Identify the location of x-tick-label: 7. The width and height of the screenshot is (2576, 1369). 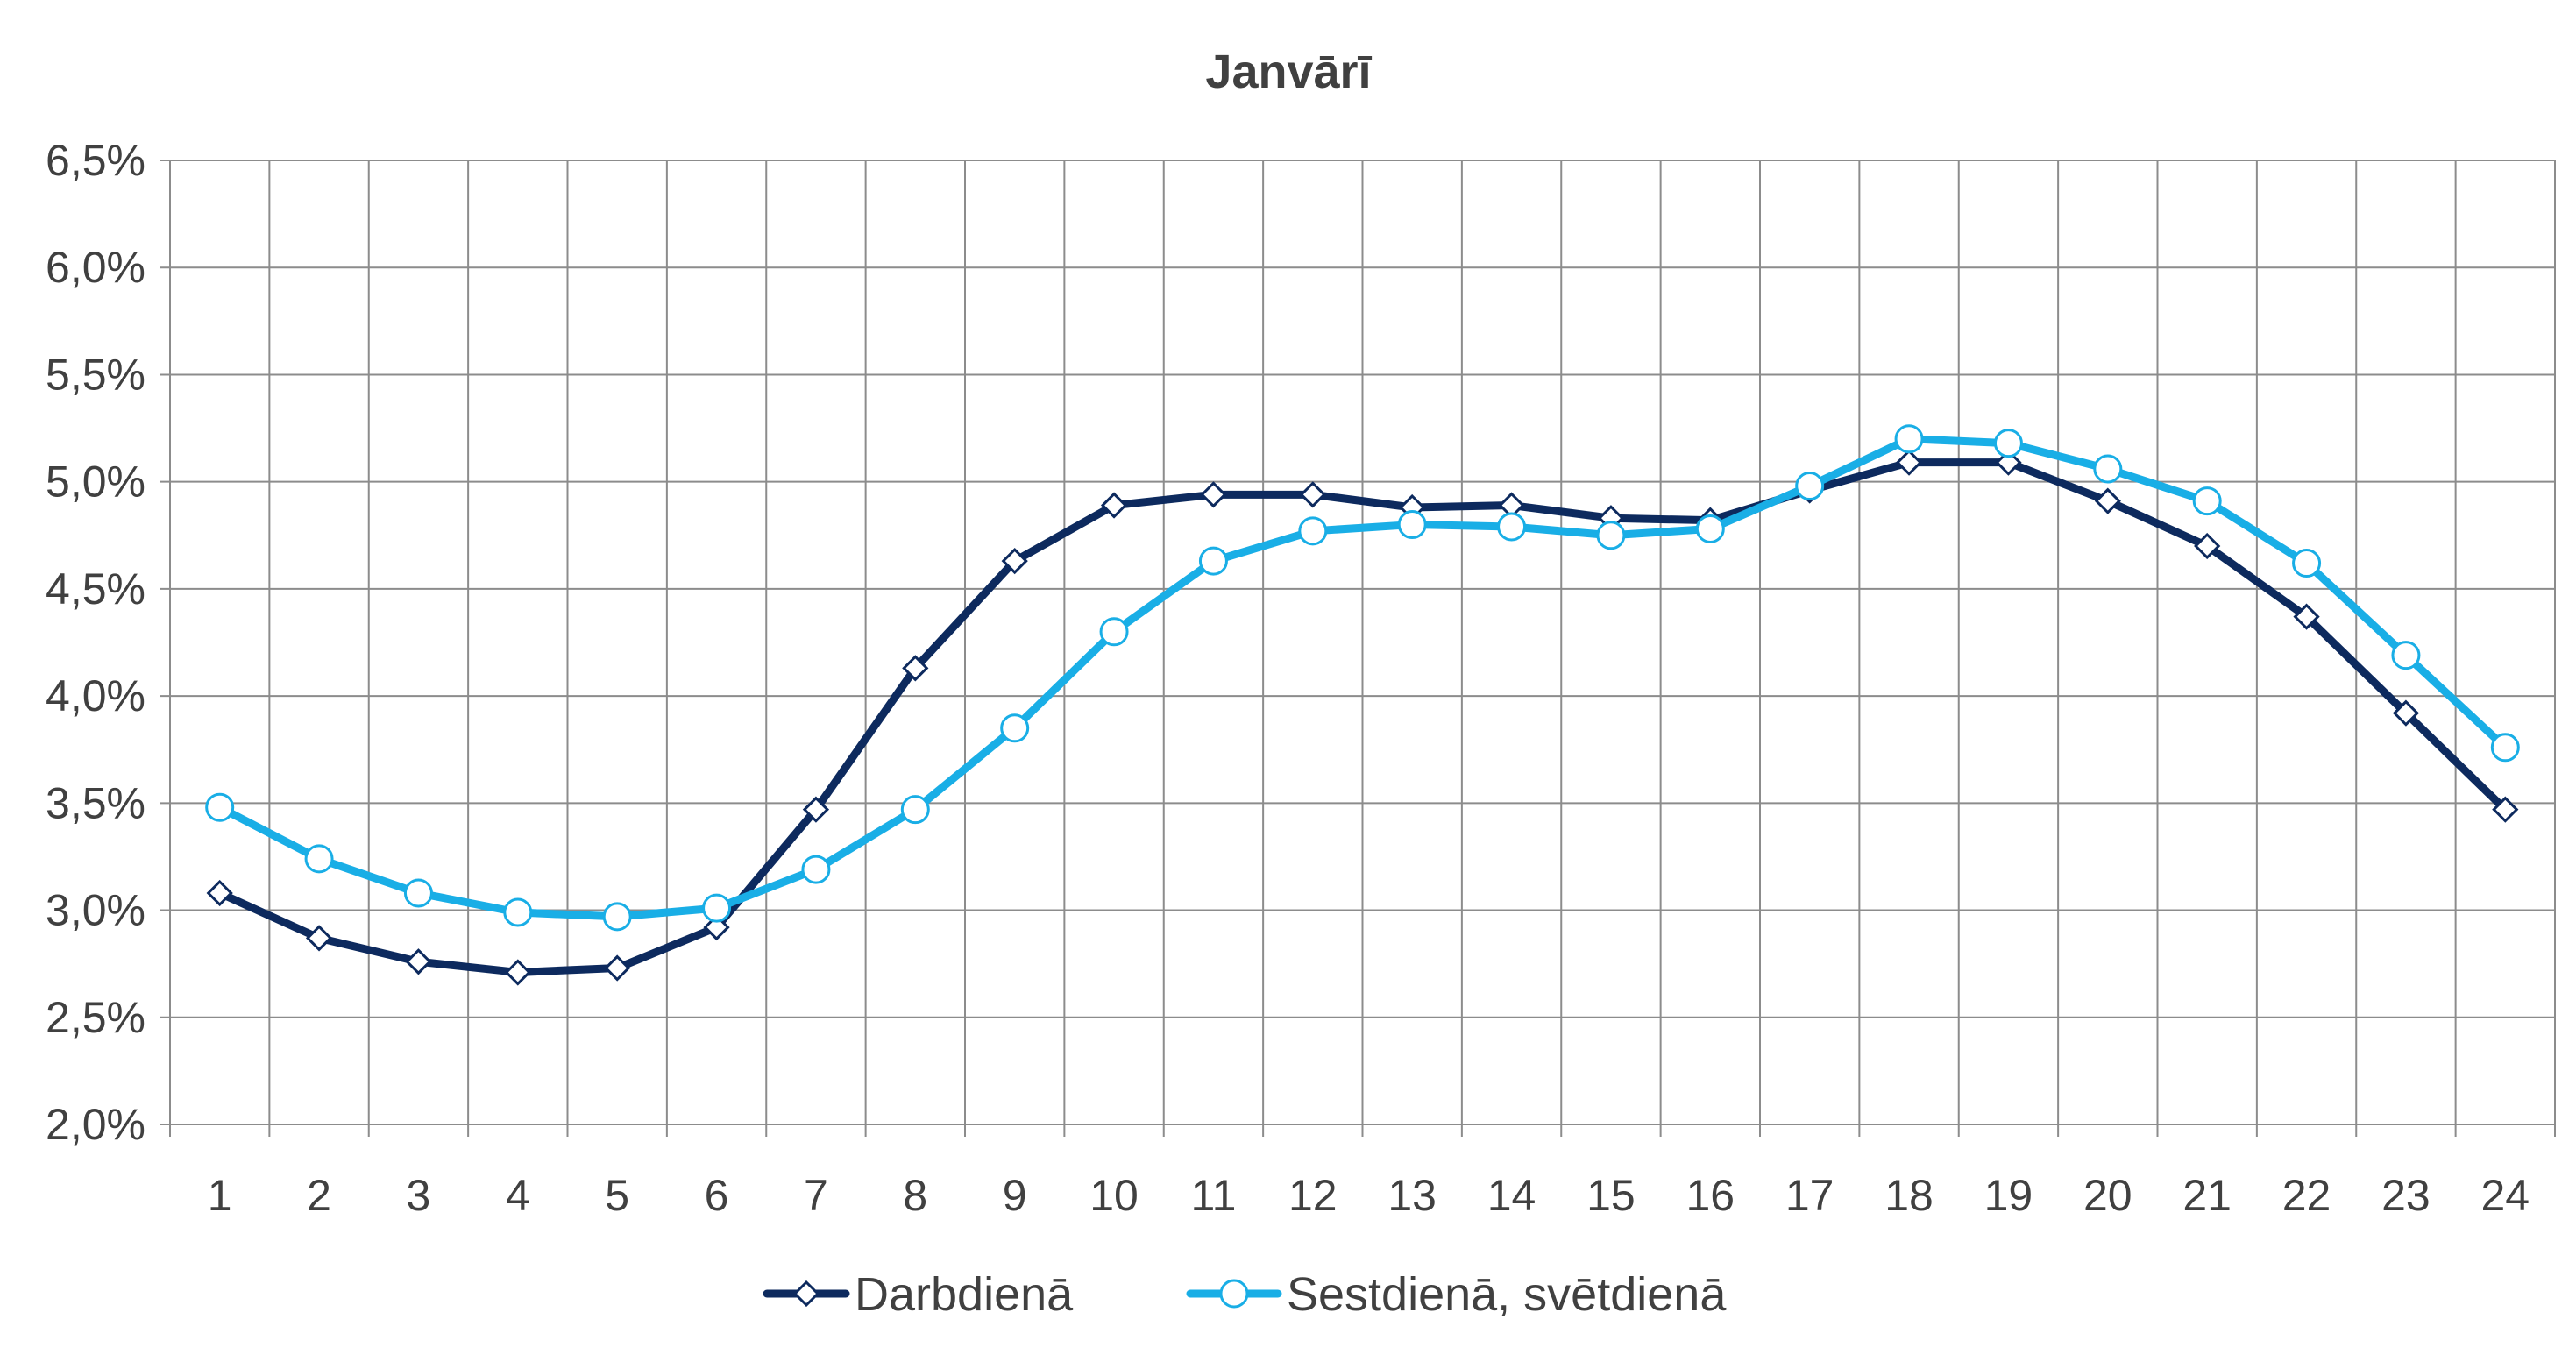
(816, 1195).